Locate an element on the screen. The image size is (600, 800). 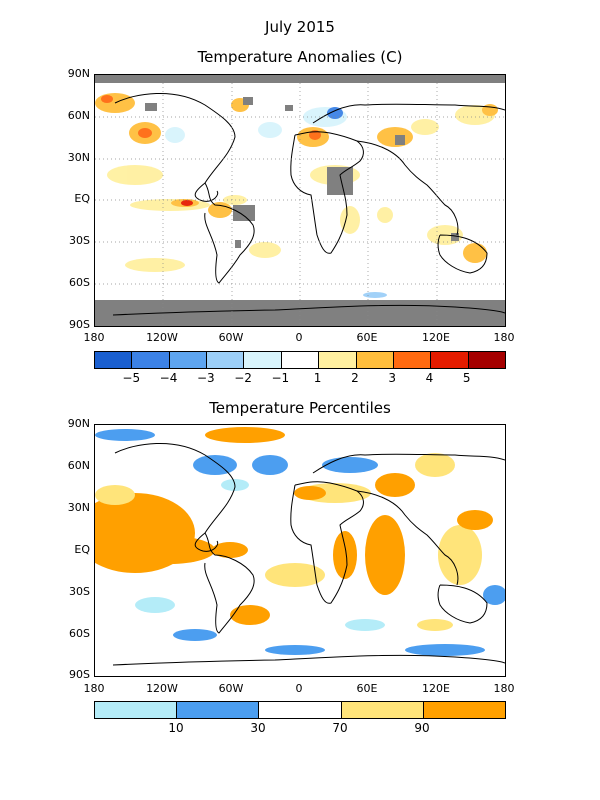
percentile-lon-label-180w: 180 is located at coordinates (94, 688).